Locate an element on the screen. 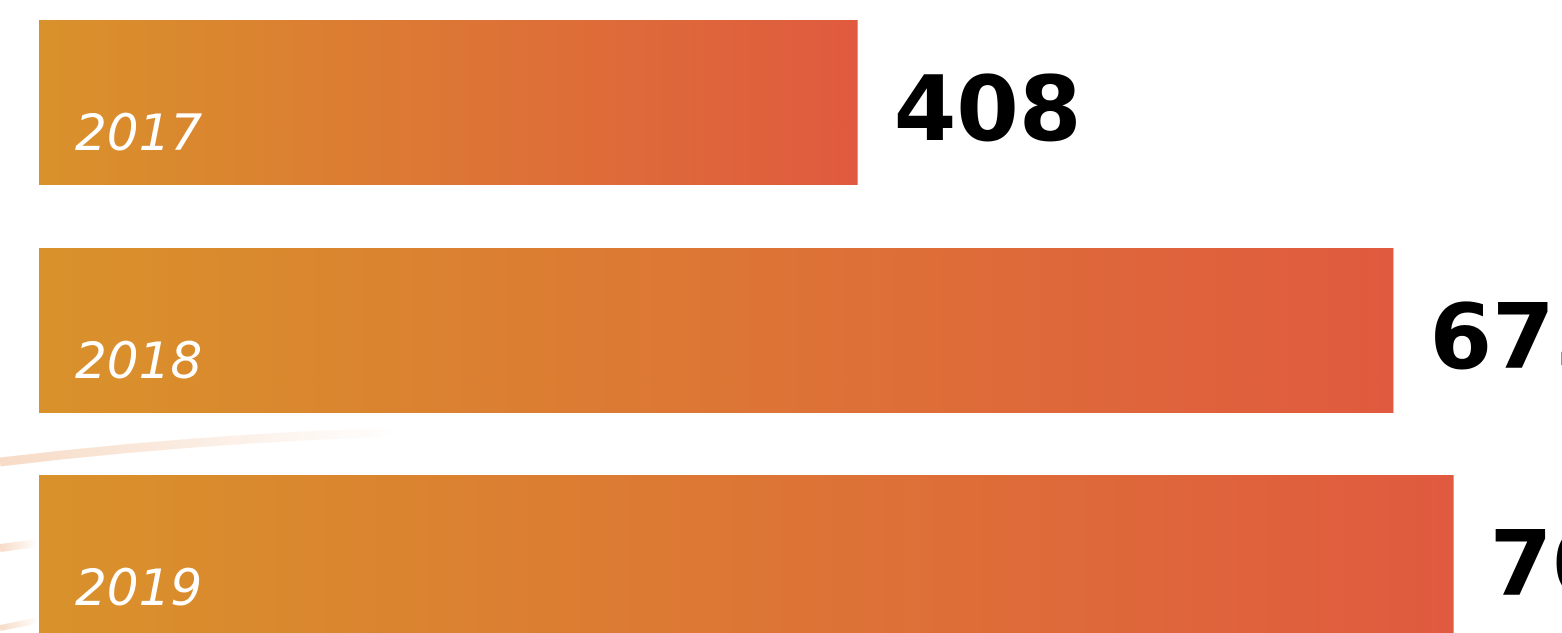  value-label-2019: 705 is located at coordinates (1526, 564).